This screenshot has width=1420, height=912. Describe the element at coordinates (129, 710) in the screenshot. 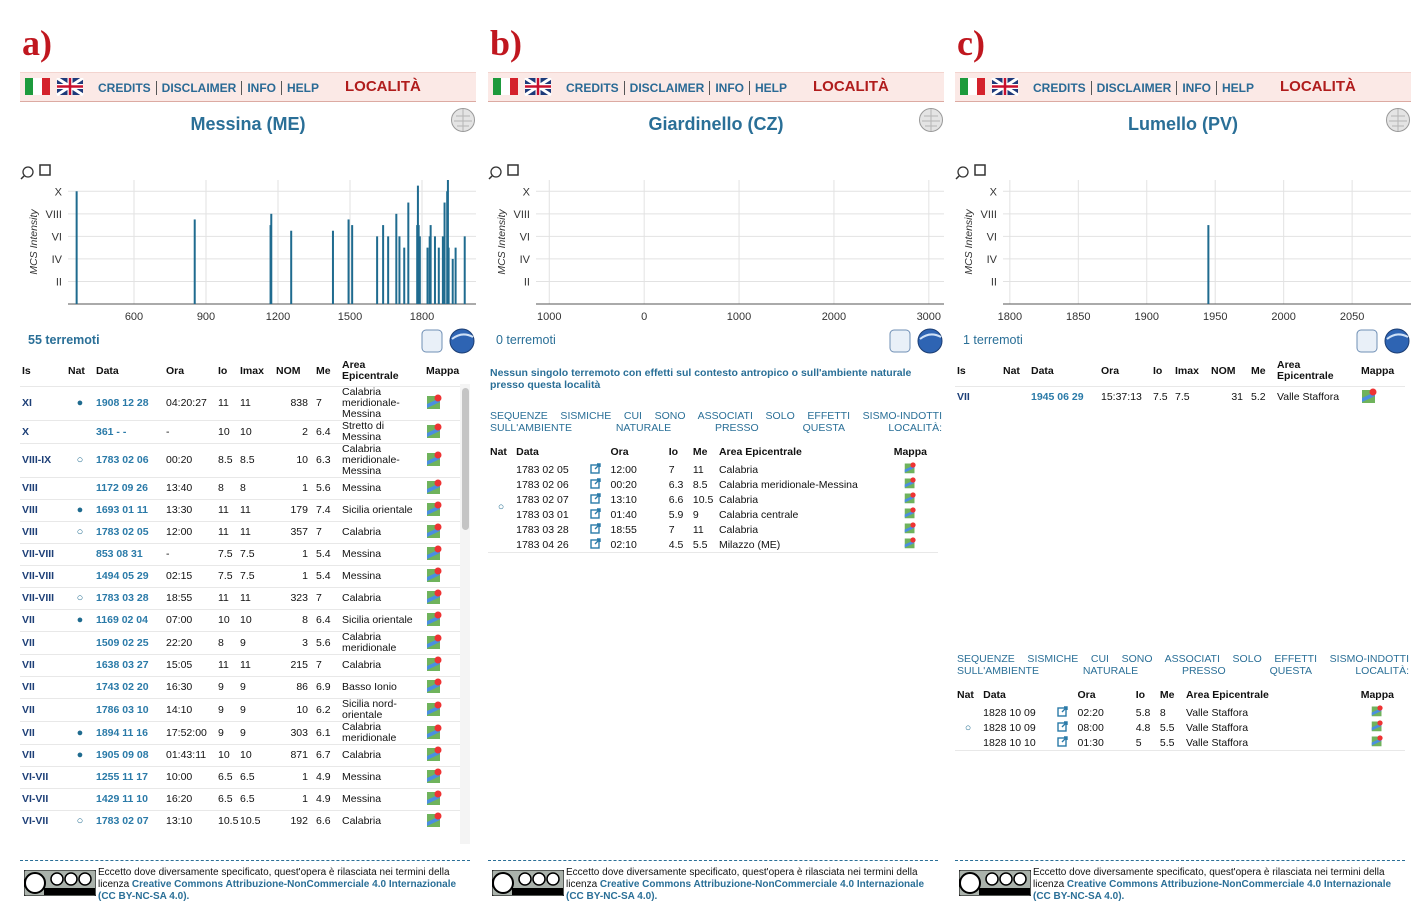

I see `table-cell: 1786 03 10` at that location.